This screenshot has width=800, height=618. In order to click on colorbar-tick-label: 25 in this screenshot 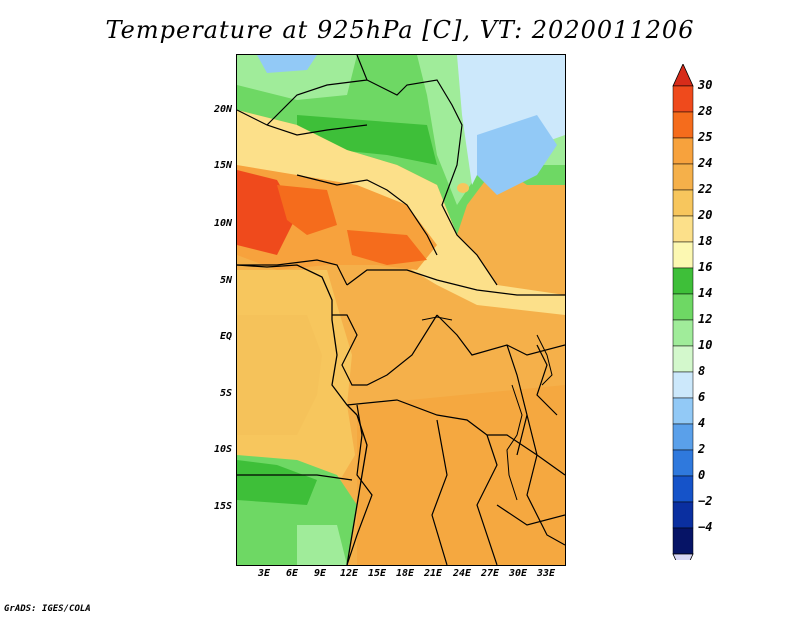, I will do `click(705, 137)`.